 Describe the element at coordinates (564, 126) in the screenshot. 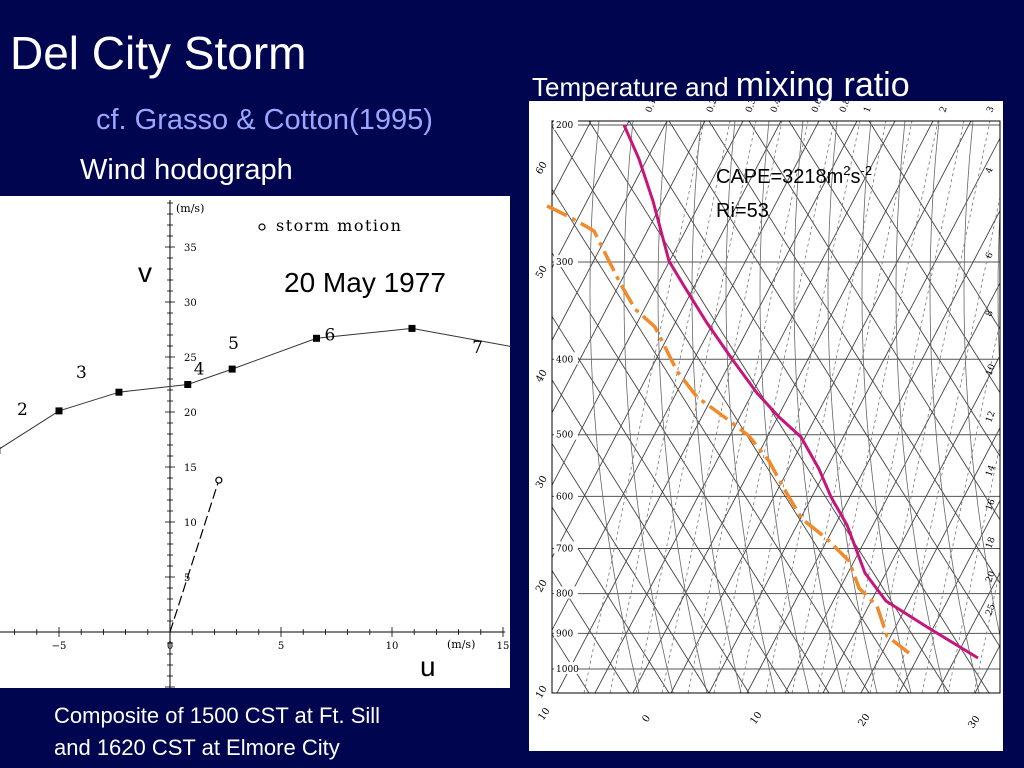

I see `pressure-label: 200` at that location.